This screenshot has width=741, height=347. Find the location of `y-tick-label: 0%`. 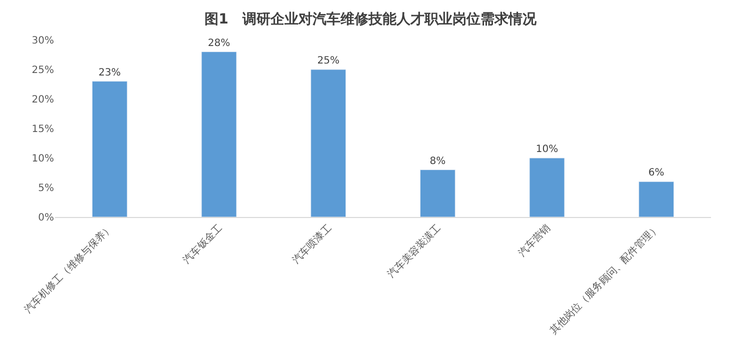

y-tick-label: 0% is located at coordinates (46, 218).